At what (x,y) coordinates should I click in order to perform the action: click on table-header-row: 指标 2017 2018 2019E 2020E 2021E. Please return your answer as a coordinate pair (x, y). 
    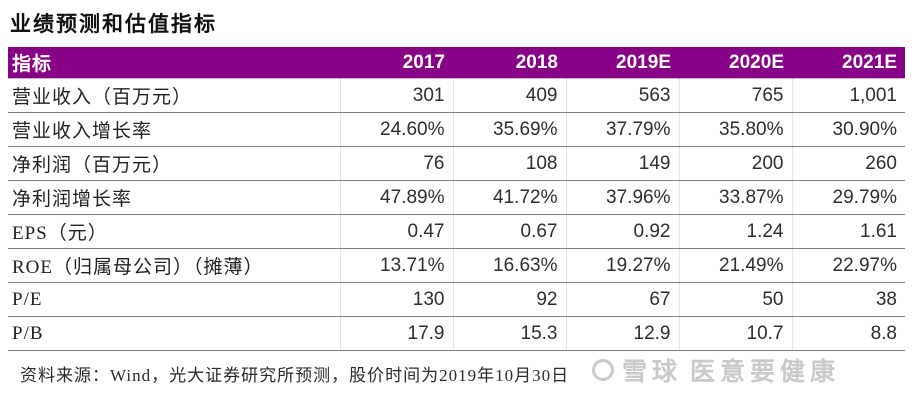
    Looking at the image, I should click on (456, 63).